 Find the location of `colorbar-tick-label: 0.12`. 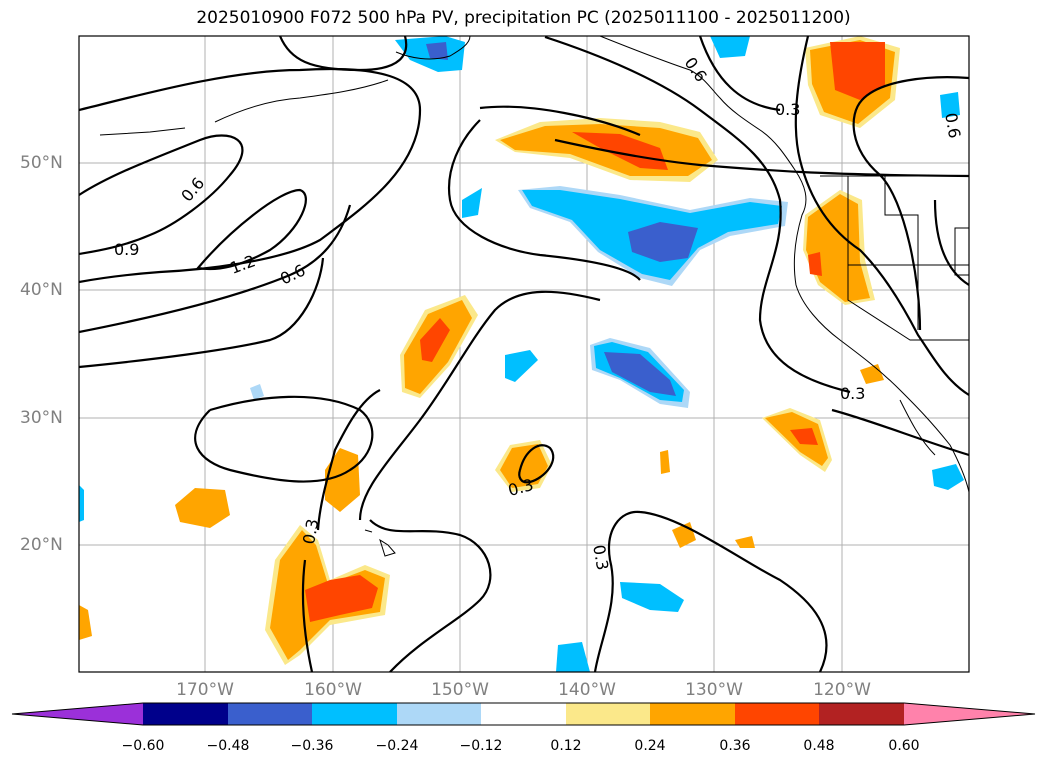

colorbar-tick-label: 0.12 is located at coordinates (566, 746).